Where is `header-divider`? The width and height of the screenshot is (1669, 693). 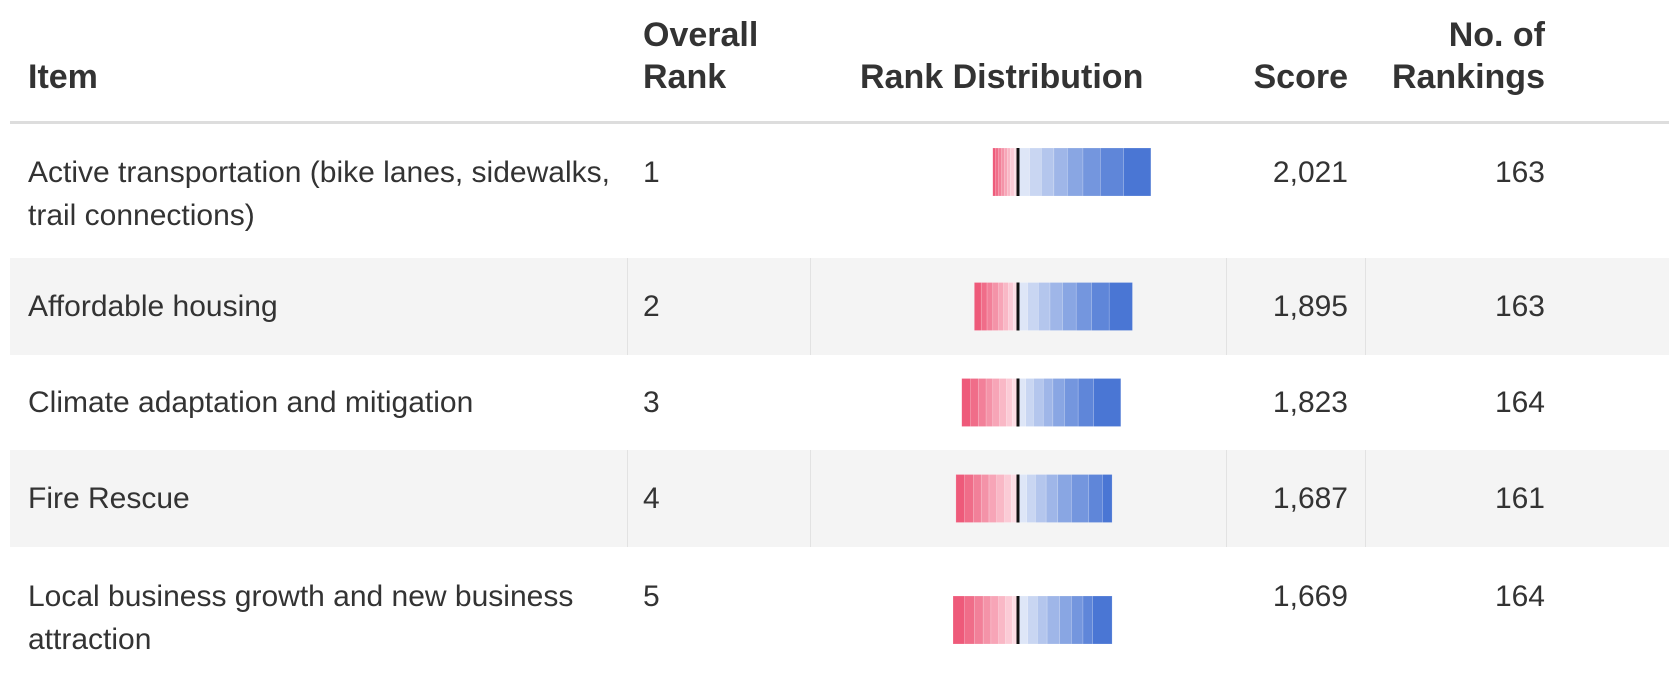 header-divider is located at coordinates (839, 122).